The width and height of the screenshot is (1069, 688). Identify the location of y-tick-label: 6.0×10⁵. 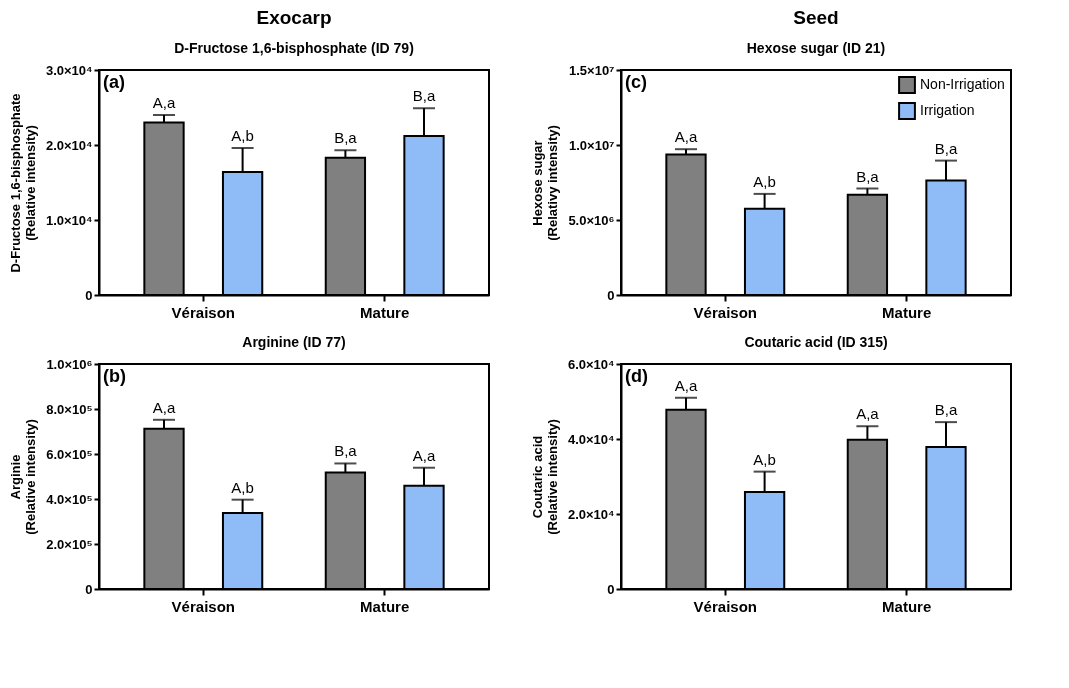
(69, 454).